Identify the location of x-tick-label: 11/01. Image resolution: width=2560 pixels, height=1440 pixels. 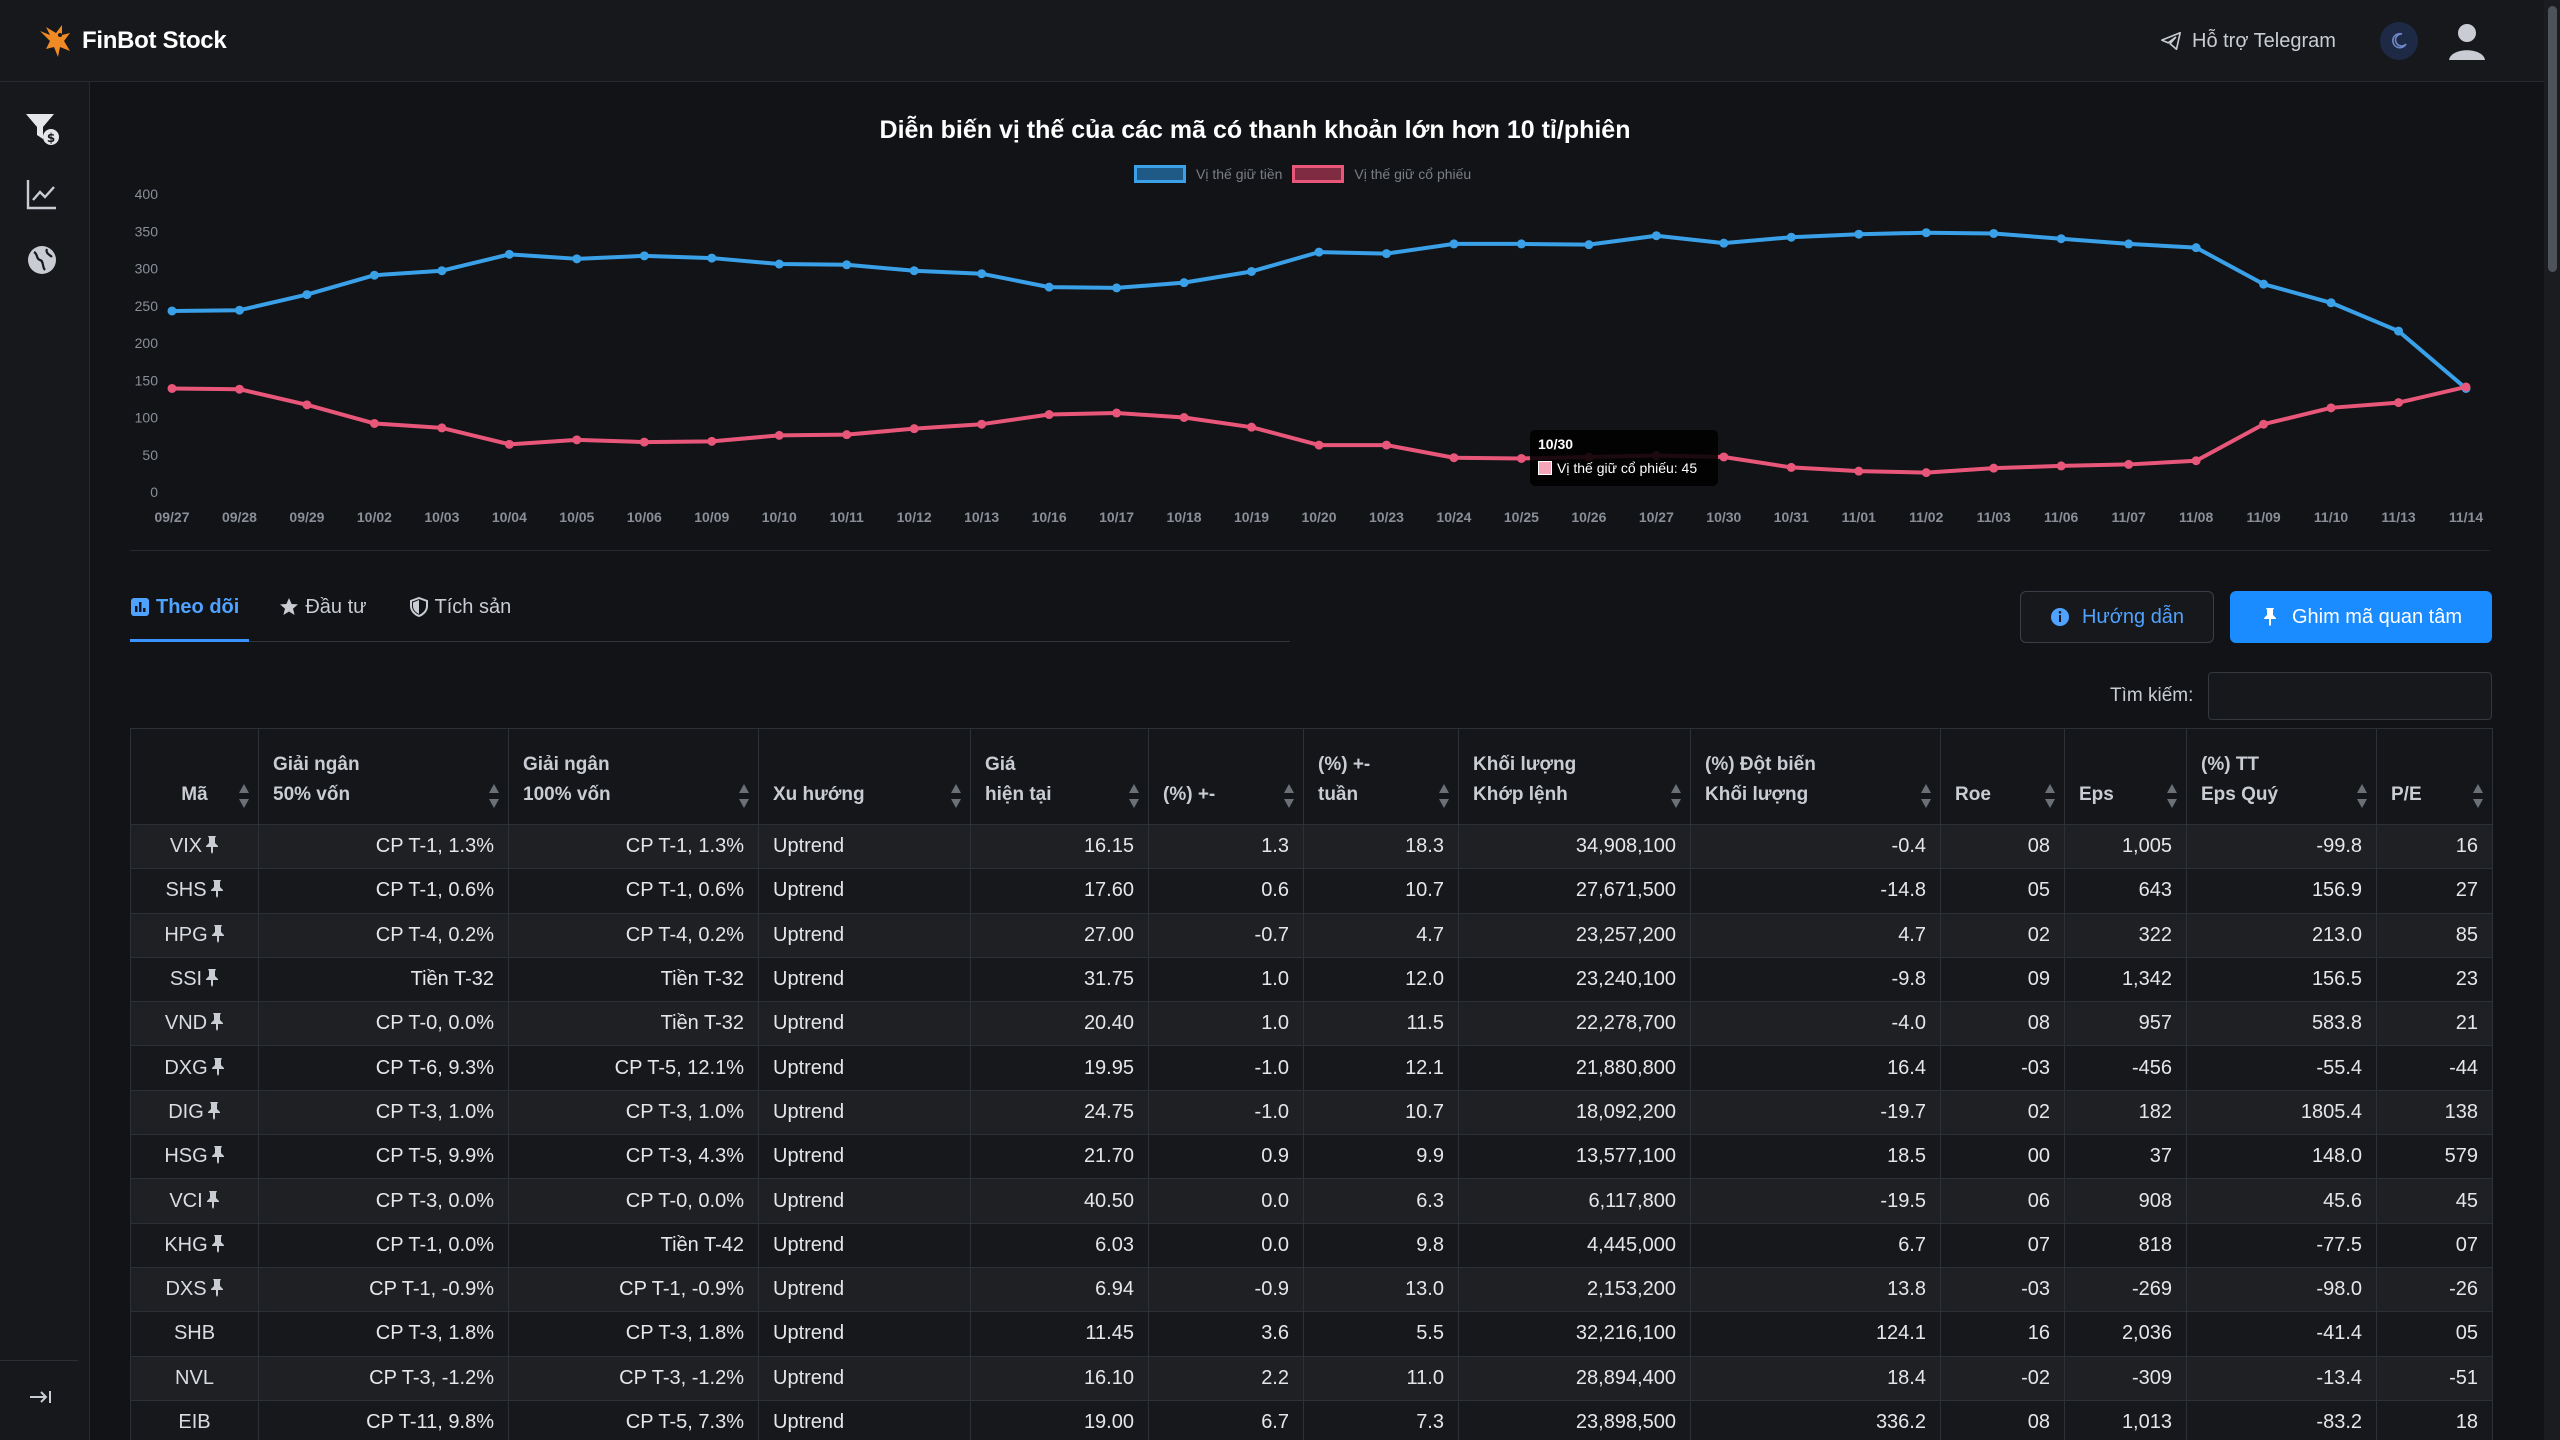
(1859, 517).